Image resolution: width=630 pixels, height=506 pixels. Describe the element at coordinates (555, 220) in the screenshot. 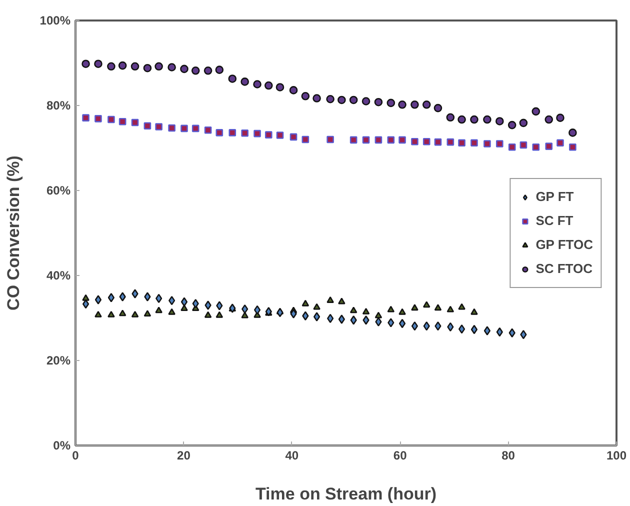

I see `legend-label: SC FT` at that location.